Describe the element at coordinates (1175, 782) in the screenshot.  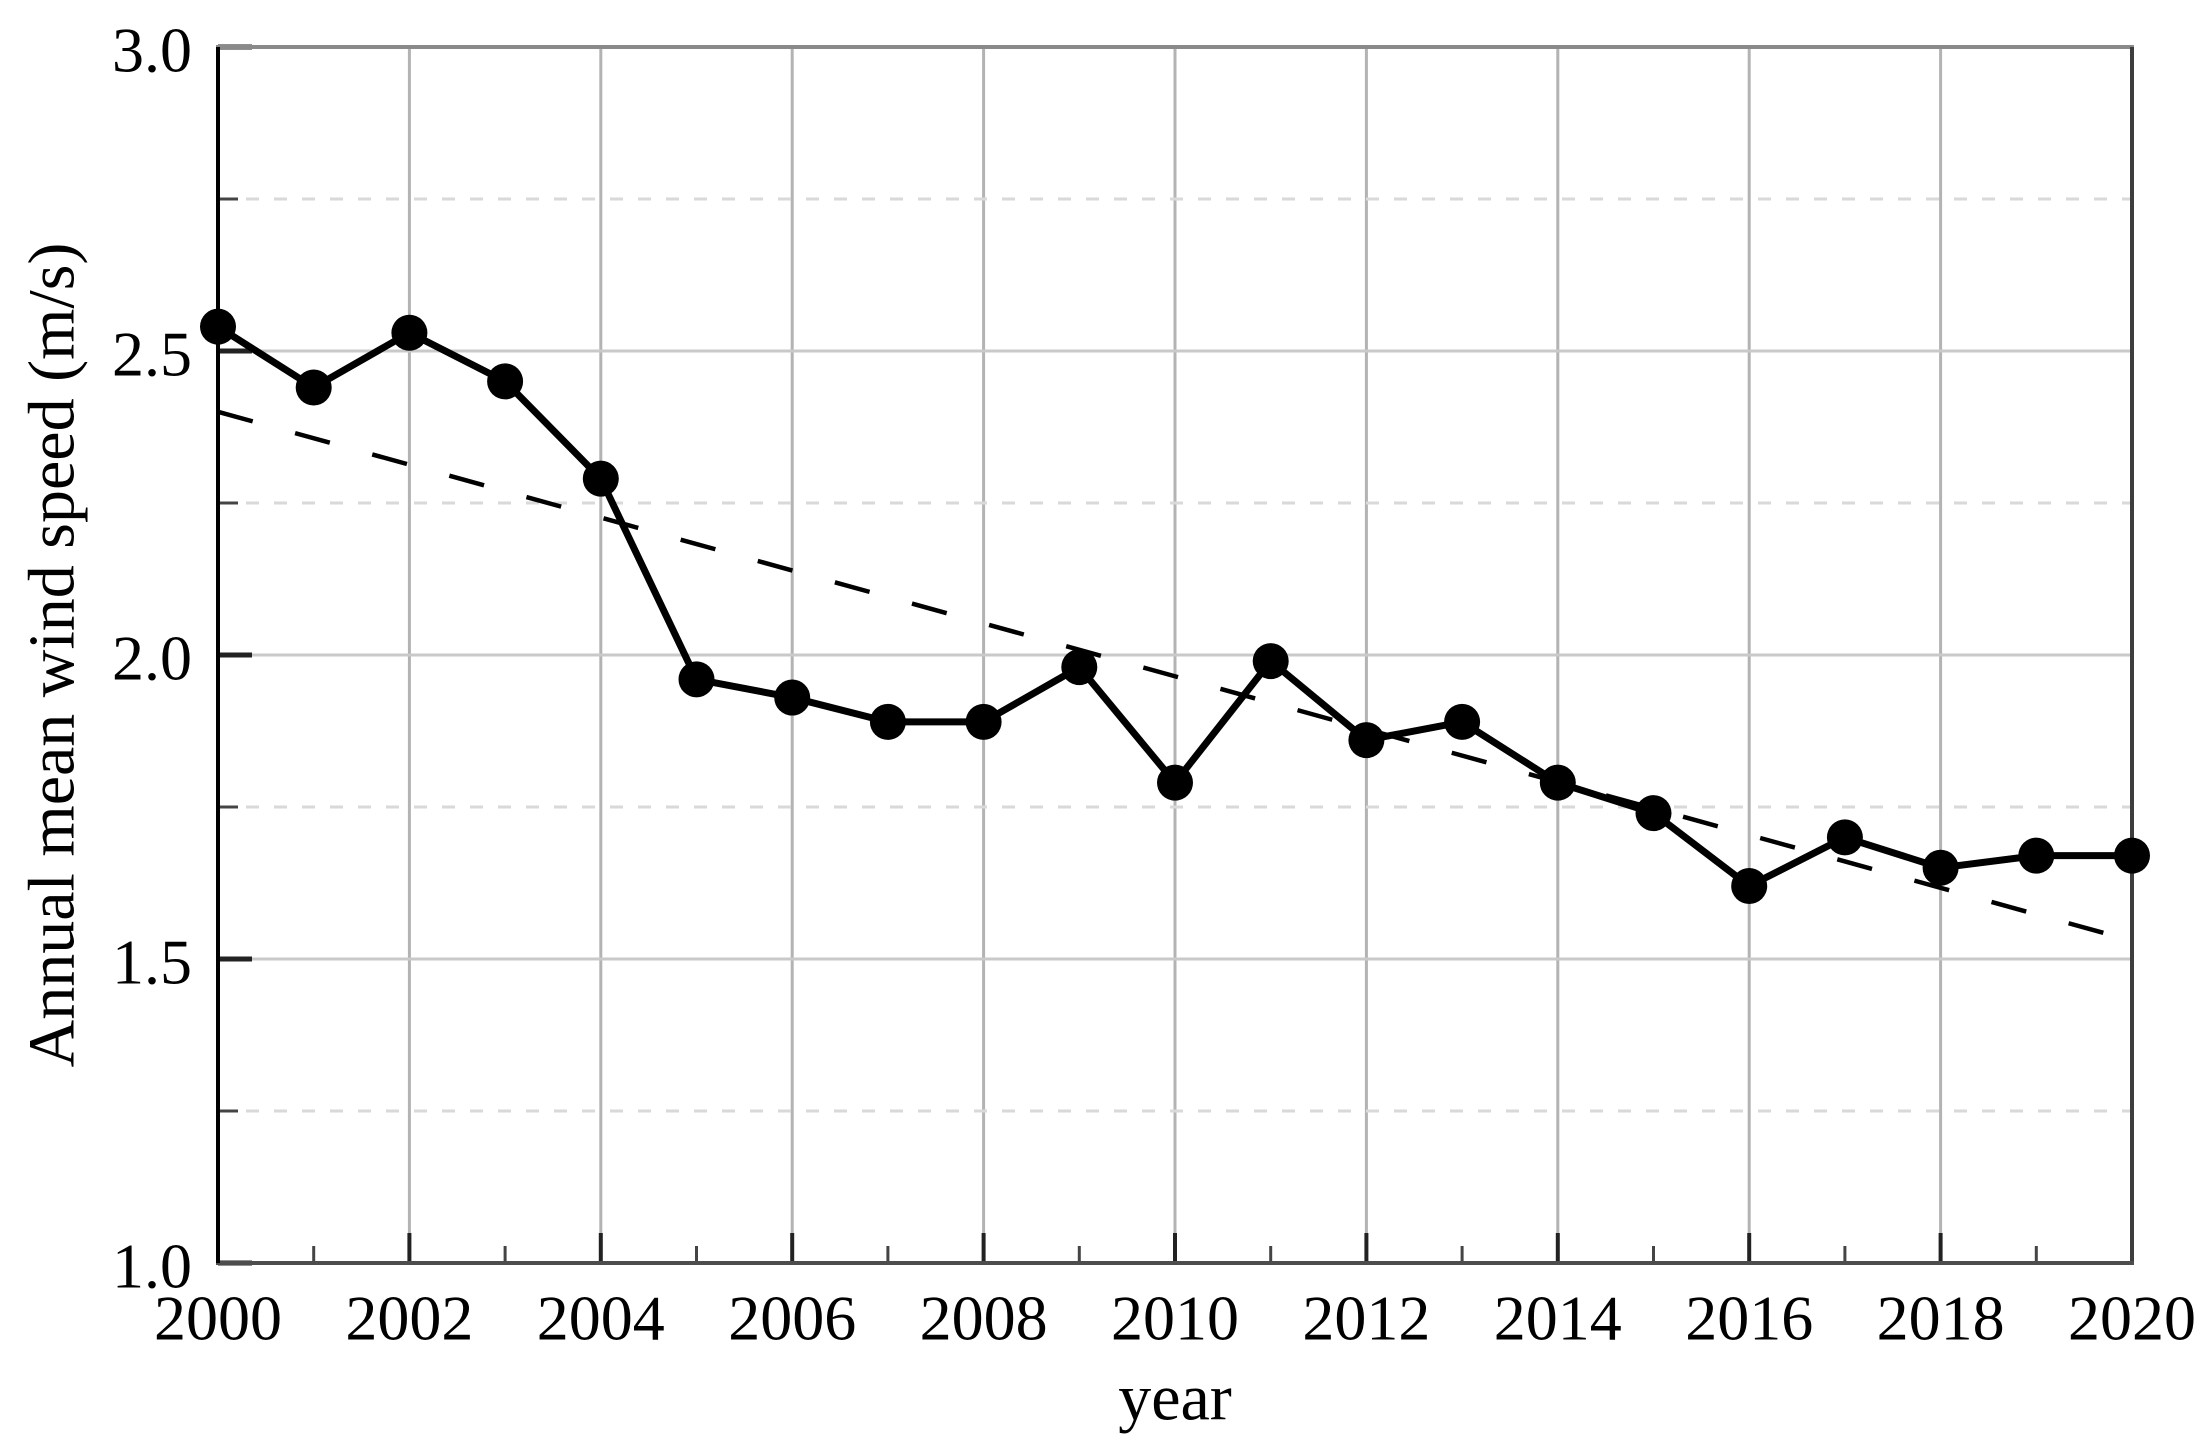
I see `data-point-2010` at that location.